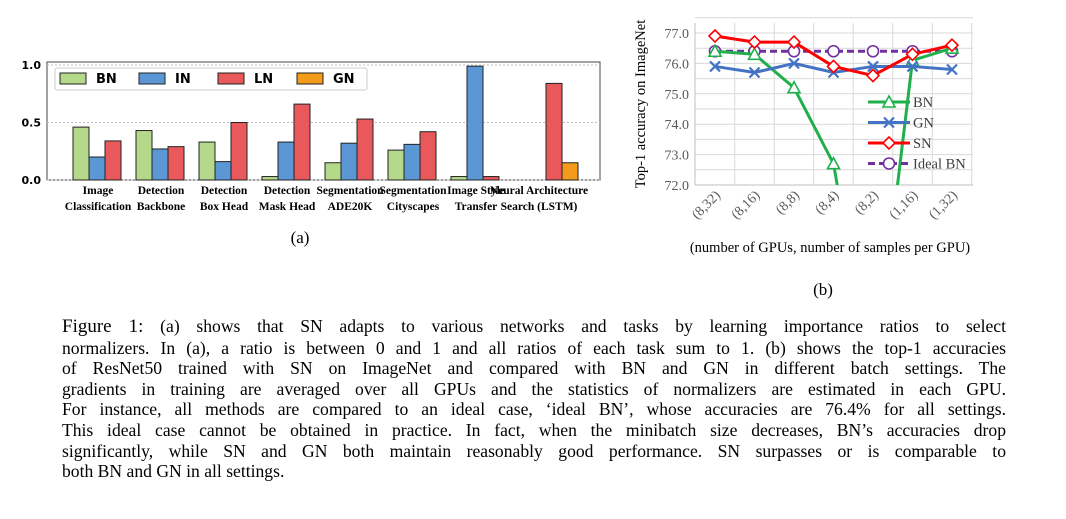 This screenshot has height=519, width=1066. Describe the element at coordinates (570, 171) in the screenshot. I see `bar-gn` at that location.